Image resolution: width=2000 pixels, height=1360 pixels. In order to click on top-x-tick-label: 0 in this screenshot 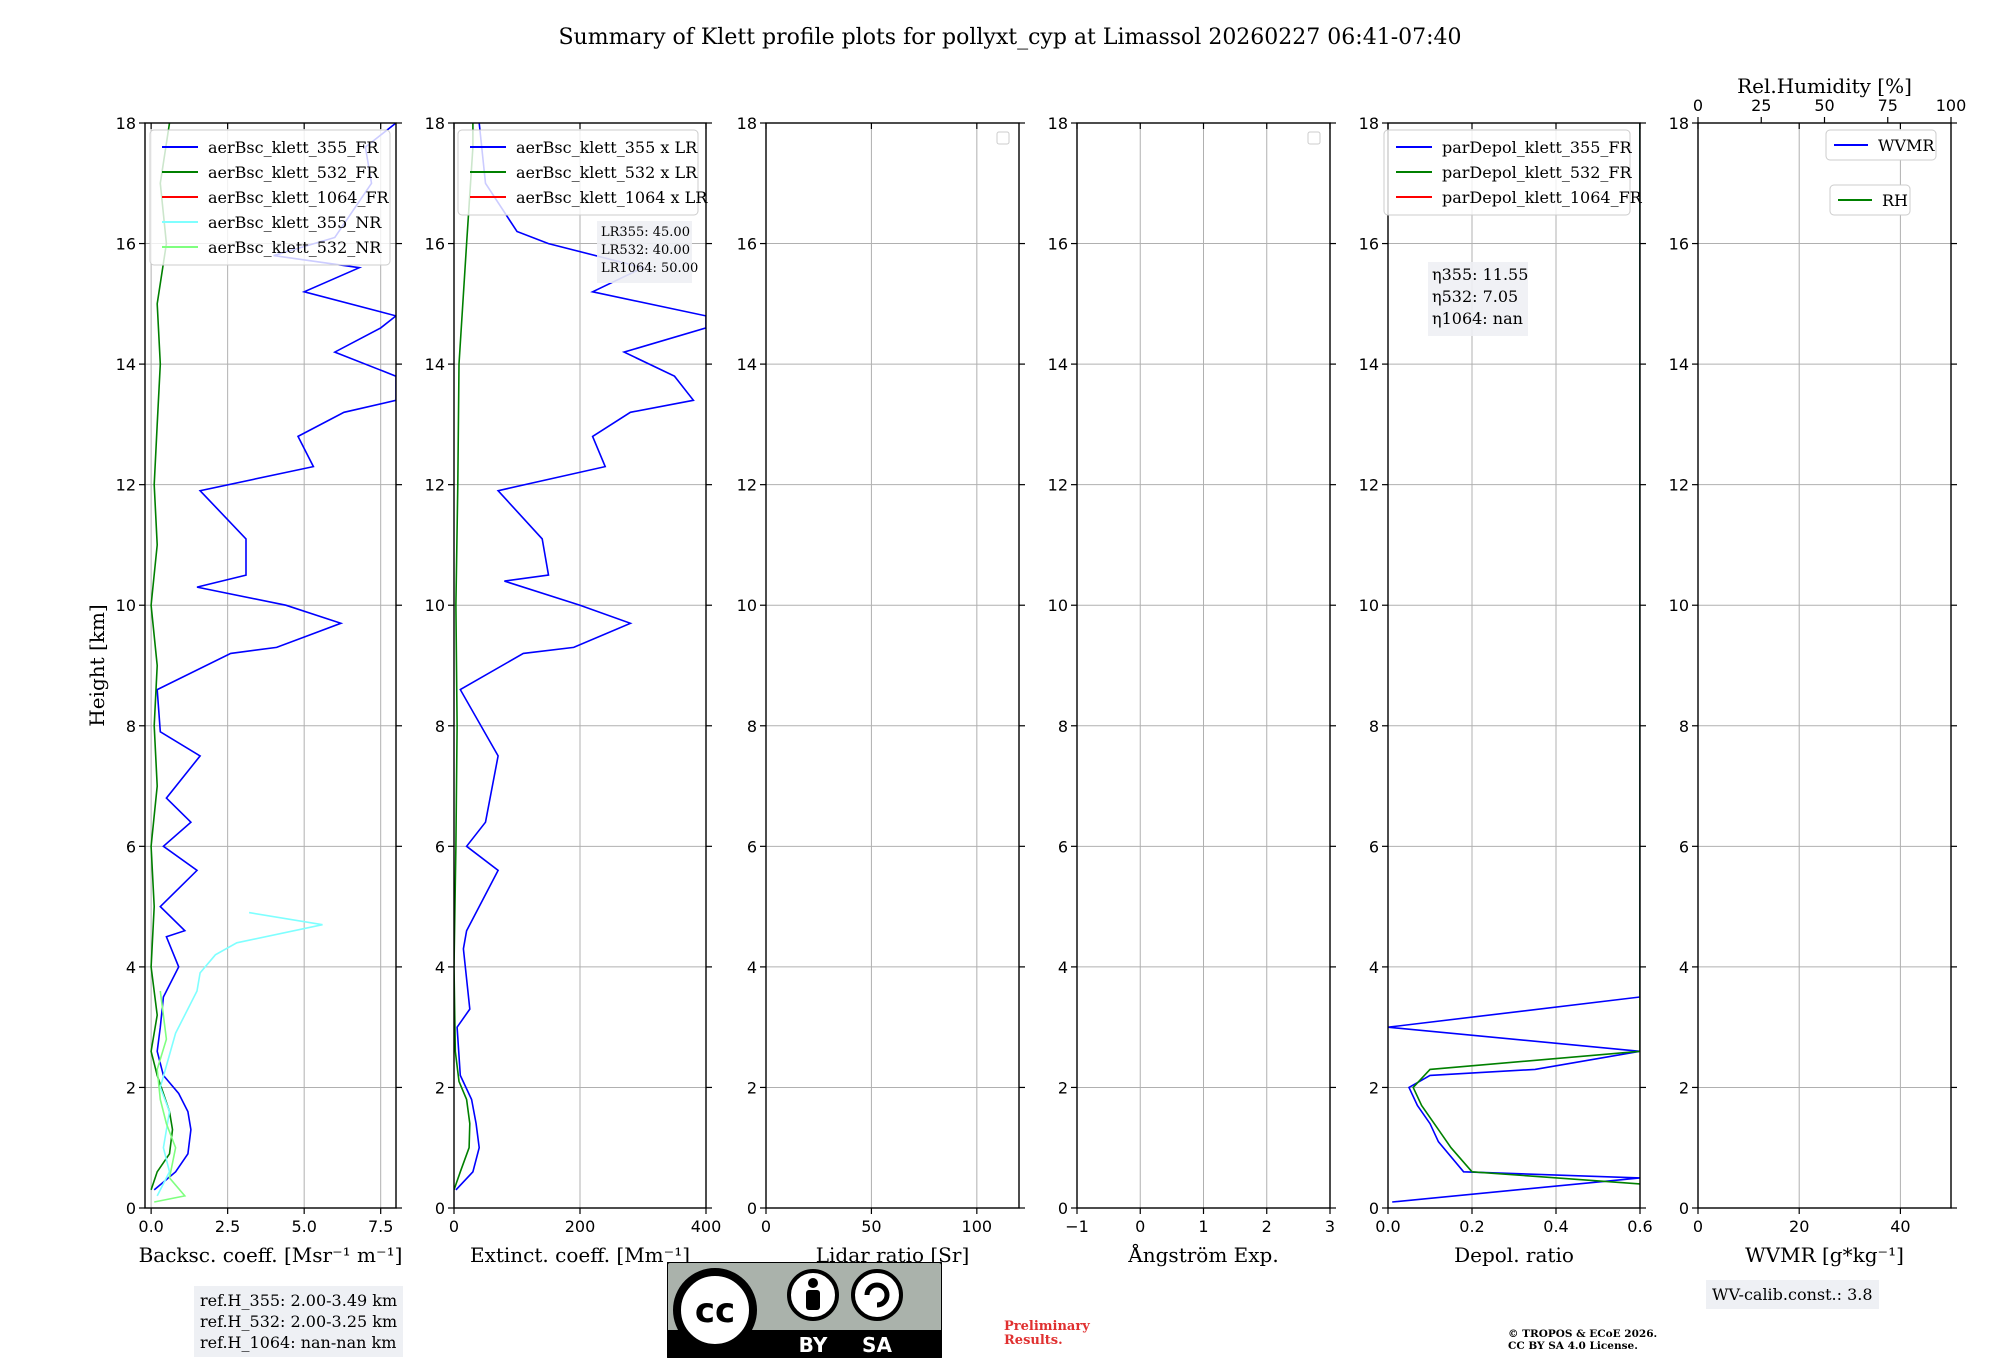, I will do `click(1698, 105)`.